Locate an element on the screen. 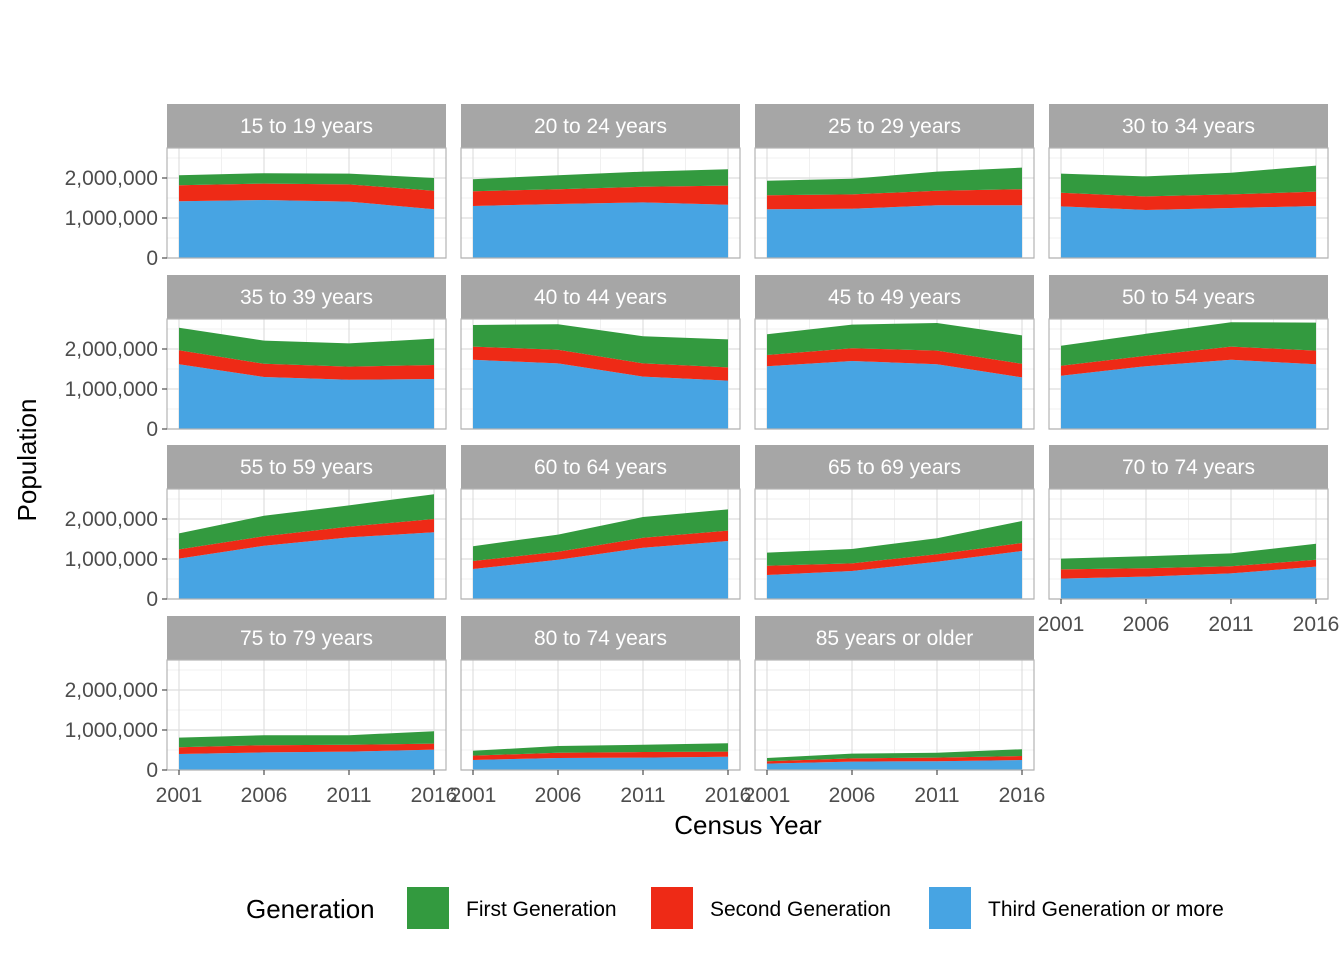 Image resolution: width=1344 pixels, height=960 pixels. legend-label: Third Generation or more is located at coordinates (1106, 909).